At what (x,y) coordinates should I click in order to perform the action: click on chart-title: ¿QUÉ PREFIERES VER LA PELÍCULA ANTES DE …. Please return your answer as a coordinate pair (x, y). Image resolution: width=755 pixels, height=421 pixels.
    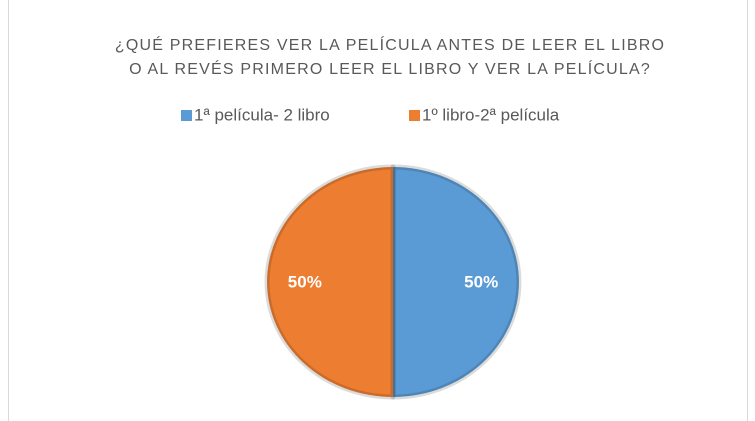
    Looking at the image, I should click on (390, 44).